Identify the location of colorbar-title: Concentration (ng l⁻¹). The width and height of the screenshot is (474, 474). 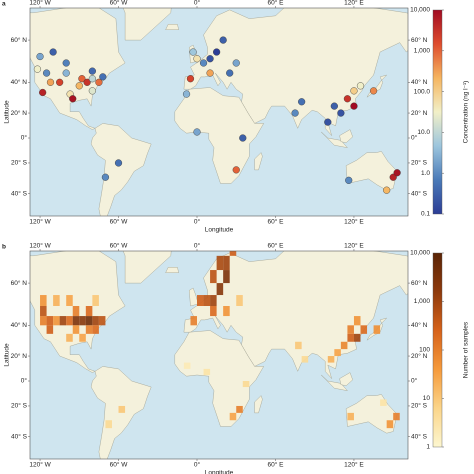
(466, 112).